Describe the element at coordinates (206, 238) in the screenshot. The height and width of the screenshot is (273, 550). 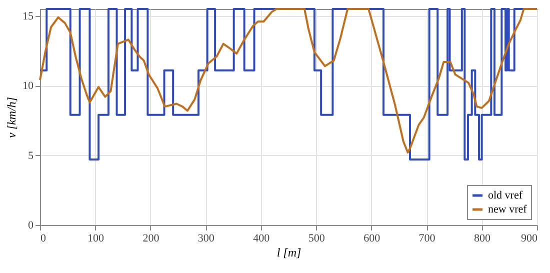
I see `x-tick-label: 300` at that location.